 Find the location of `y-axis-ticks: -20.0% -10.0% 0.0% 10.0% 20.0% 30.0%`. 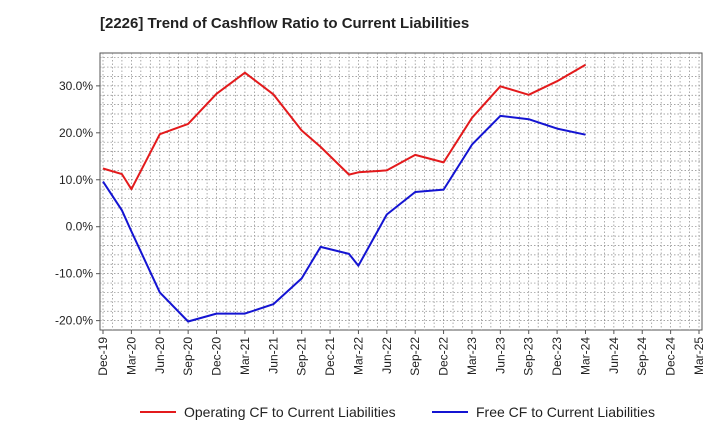

y-axis-ticks: -20.0% -10.0% 0.0% 10.0% 20.0% 30.0% is located at coordinates (77, 203).